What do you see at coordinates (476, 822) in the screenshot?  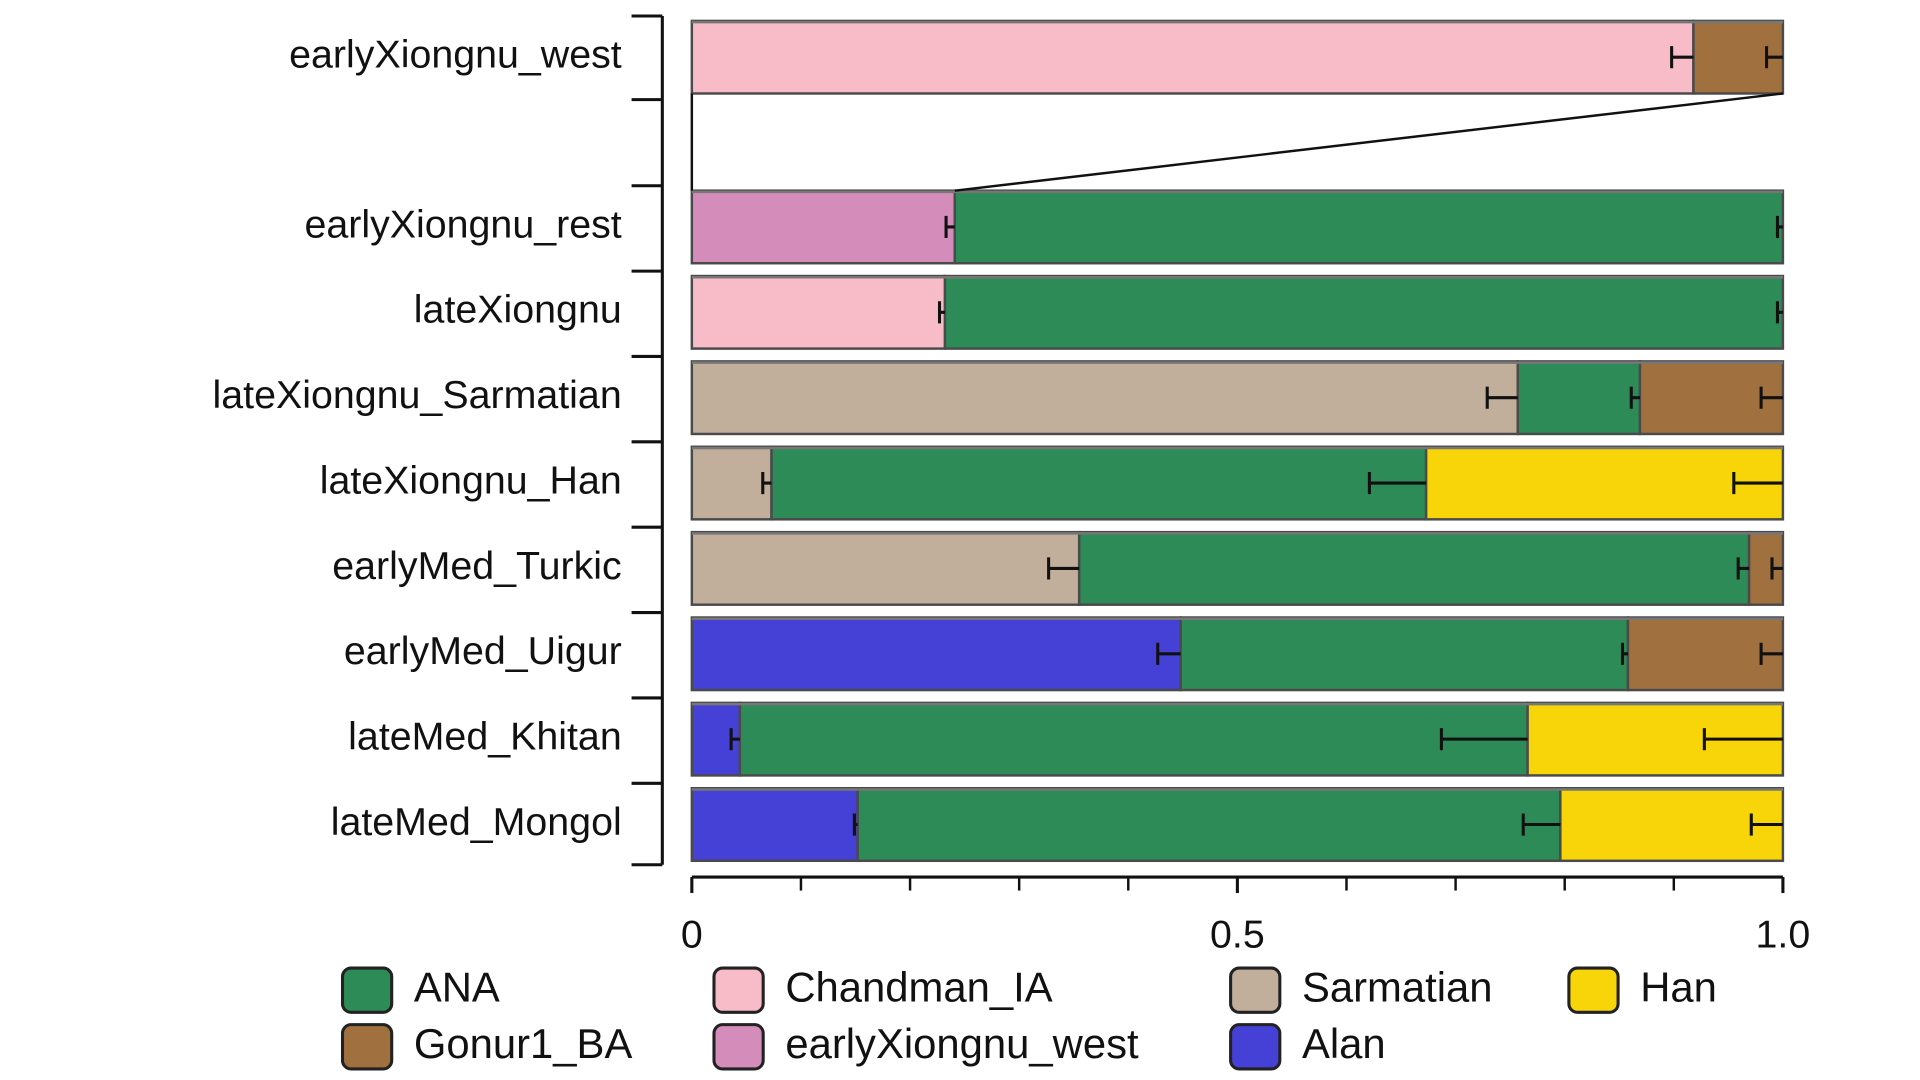 I see `y-tick-label: lateMed_Mongol` at bounding box center [476, 822].